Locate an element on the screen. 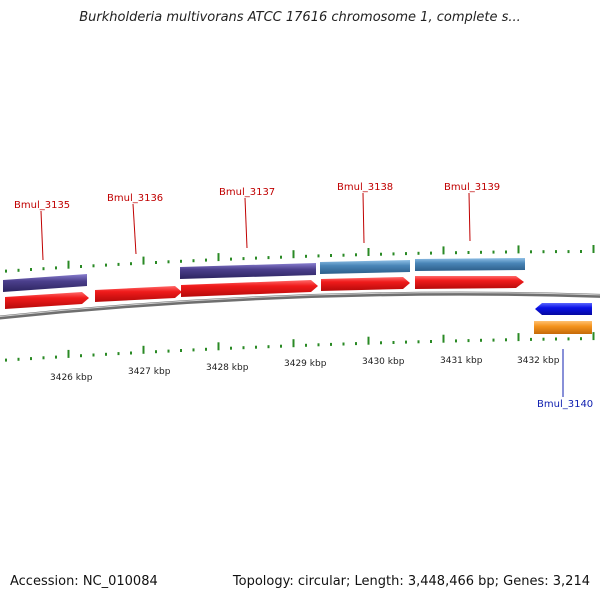 The height and width of the screenshot is (600, 600). chromosome-backbone-highlight is located at coordinates (300, 304).